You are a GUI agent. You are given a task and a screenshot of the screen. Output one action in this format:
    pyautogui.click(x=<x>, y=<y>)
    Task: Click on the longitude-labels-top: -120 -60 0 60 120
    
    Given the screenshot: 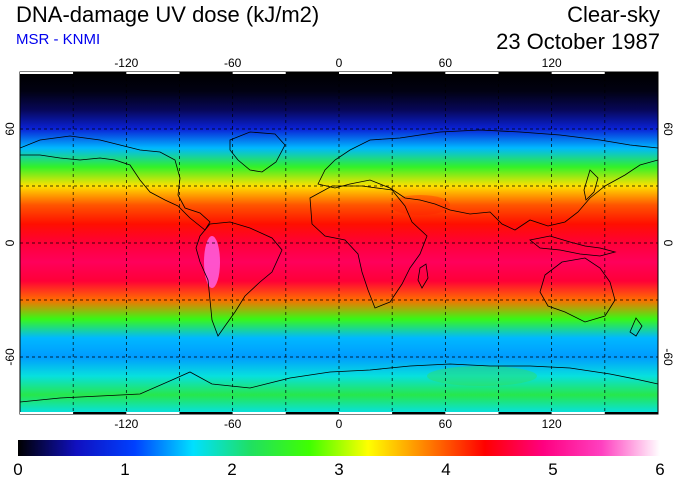 What is the action you would take?
    pyautogui.click(x=338, y=63)
    